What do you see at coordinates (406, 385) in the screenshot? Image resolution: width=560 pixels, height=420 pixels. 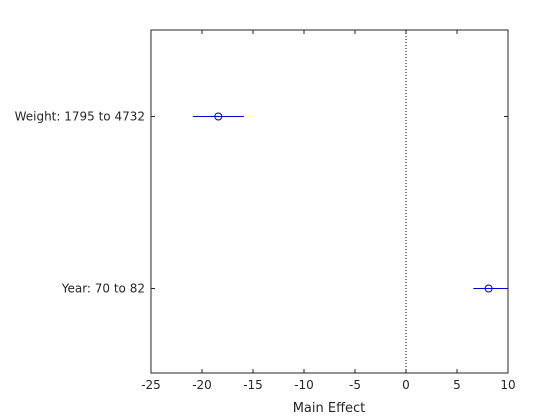 I see `x-tick-label: 0` at bounding box center [406, 385].